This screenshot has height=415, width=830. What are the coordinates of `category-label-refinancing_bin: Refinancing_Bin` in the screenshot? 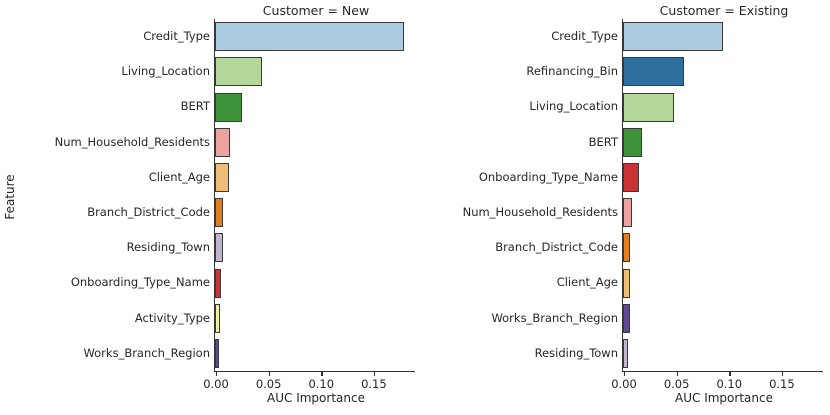 It's located at (572, 71).